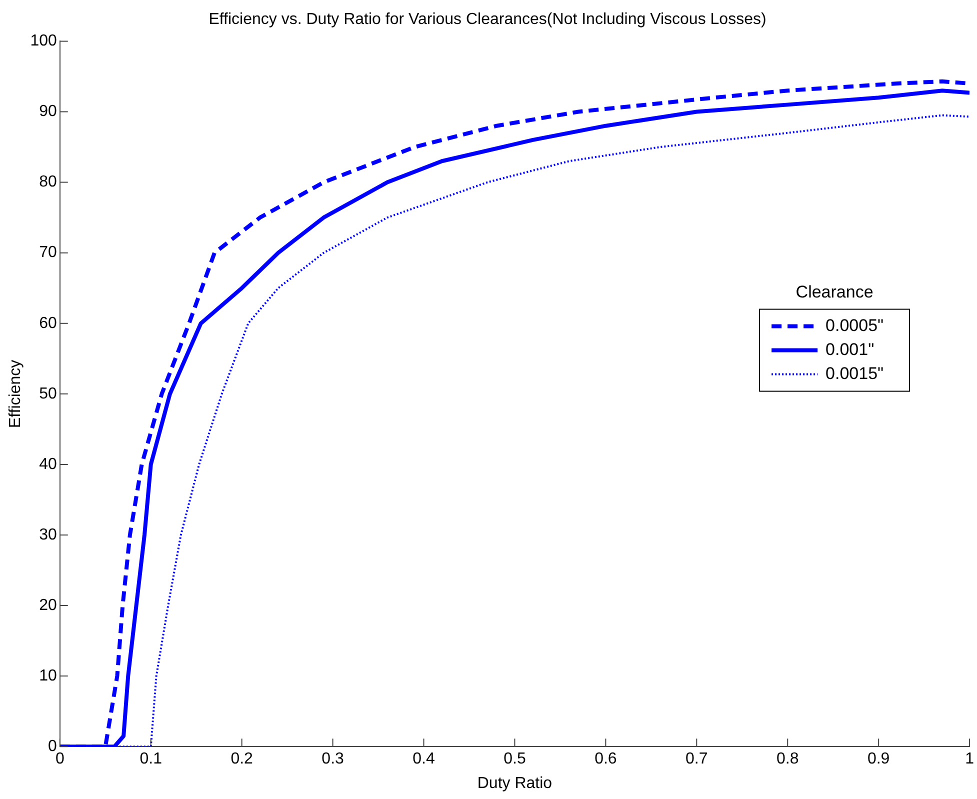  What do you see at coordinates (514, 783) in the screenshot?
I see `x-axis-title: Duty Ratio` at bounding box center [514, 783].